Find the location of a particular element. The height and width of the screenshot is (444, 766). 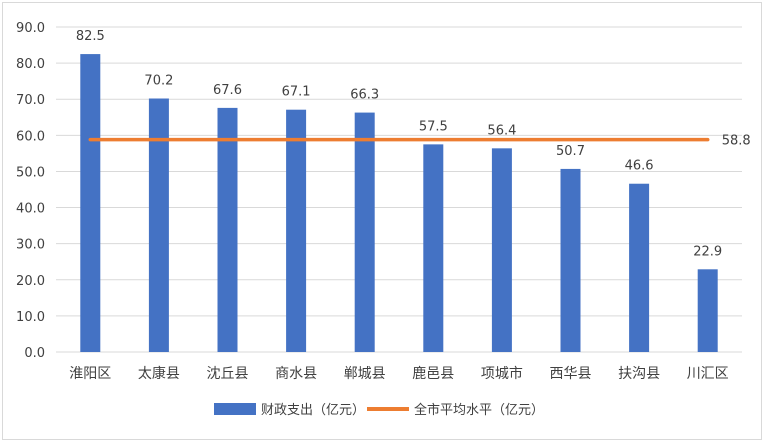

x-category-label: 淮阳区 is located at coordinates (90, 374).